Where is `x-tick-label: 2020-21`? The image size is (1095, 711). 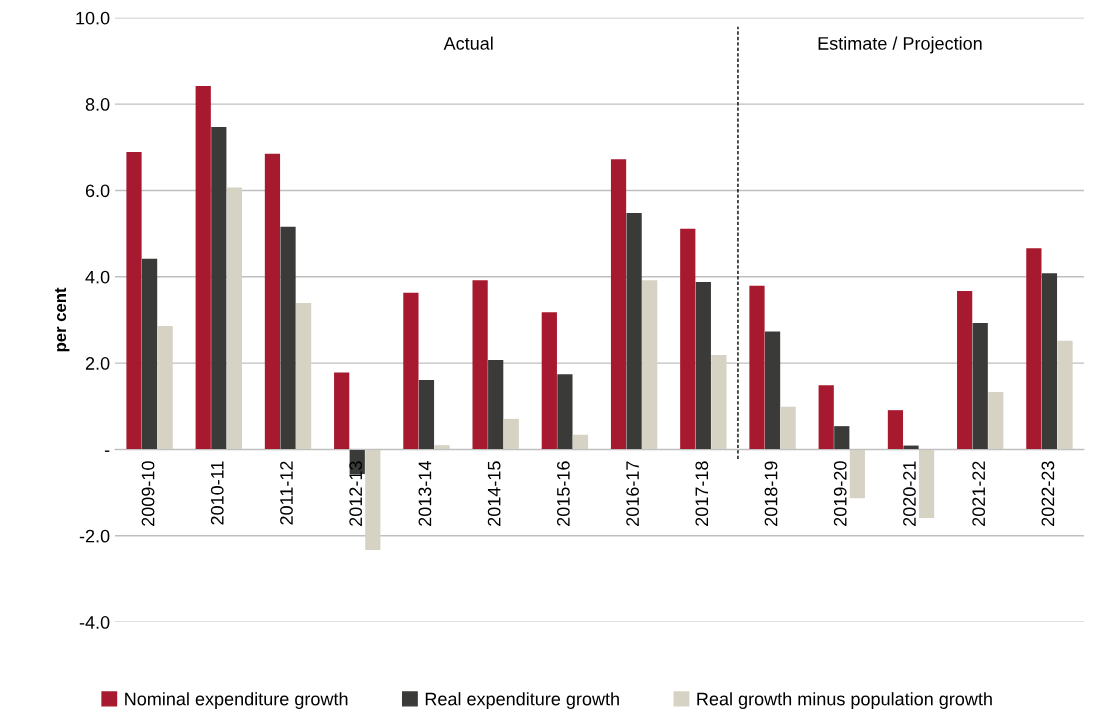 x-tick-label: 2020-21 is located at coordinates (909, 493).